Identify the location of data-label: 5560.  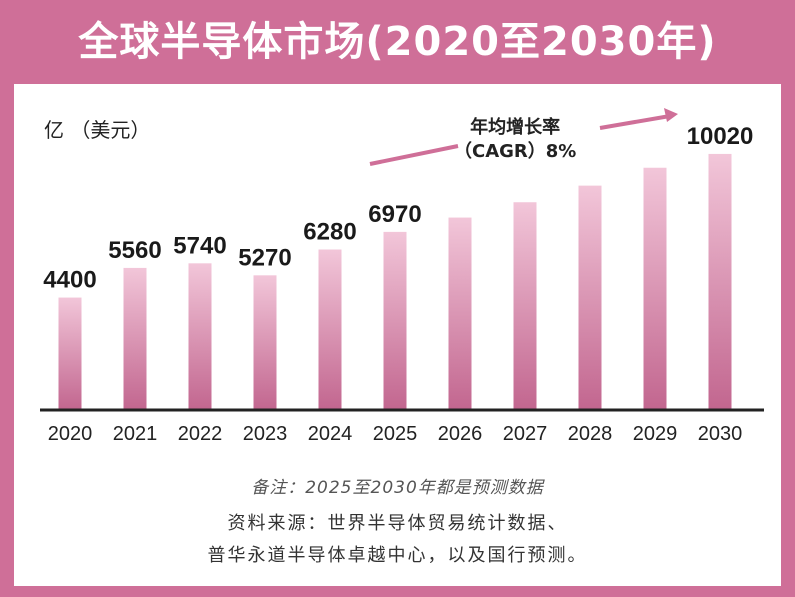
(134, 250).